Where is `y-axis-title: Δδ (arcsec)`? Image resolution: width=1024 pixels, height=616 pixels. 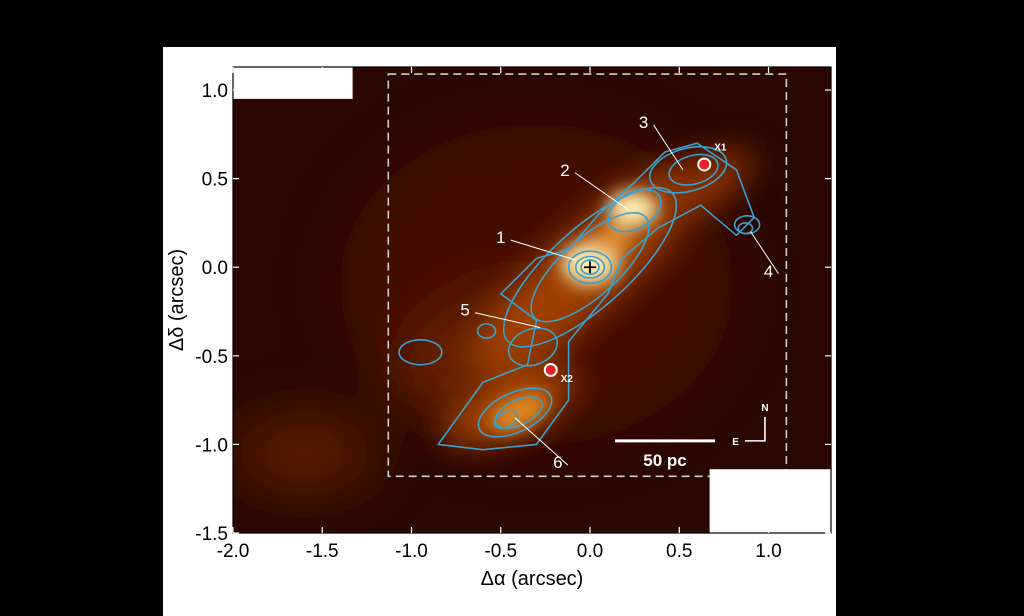
y-axis-title: Δδ (arcsec) is located at coordinates (177, 300).